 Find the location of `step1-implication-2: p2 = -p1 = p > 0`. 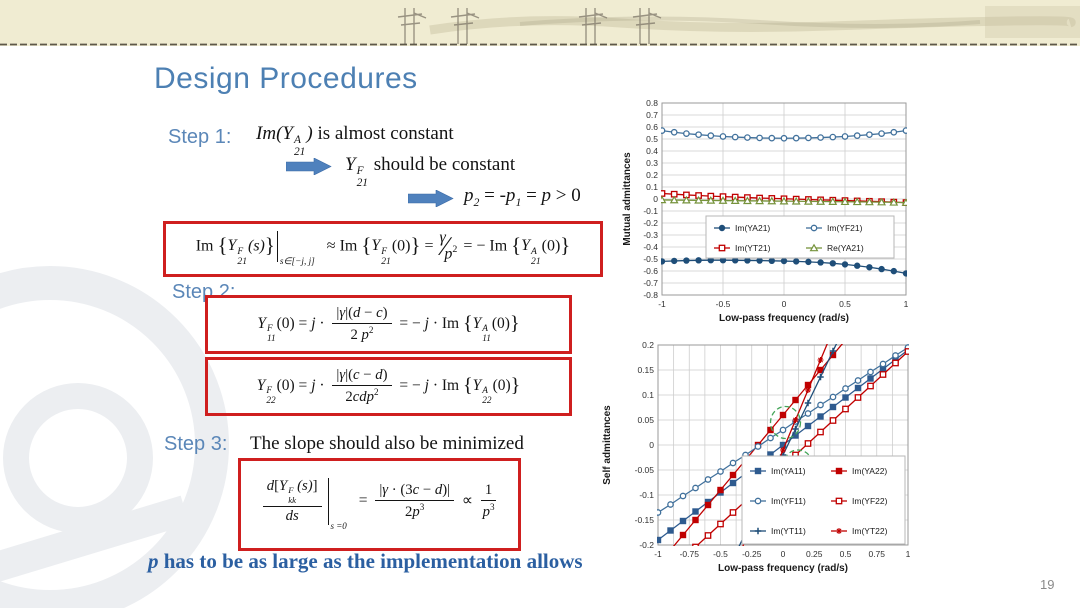

step1-implication-2: p2 = -p1 = p > 0 is located at coordinates (522, 197).